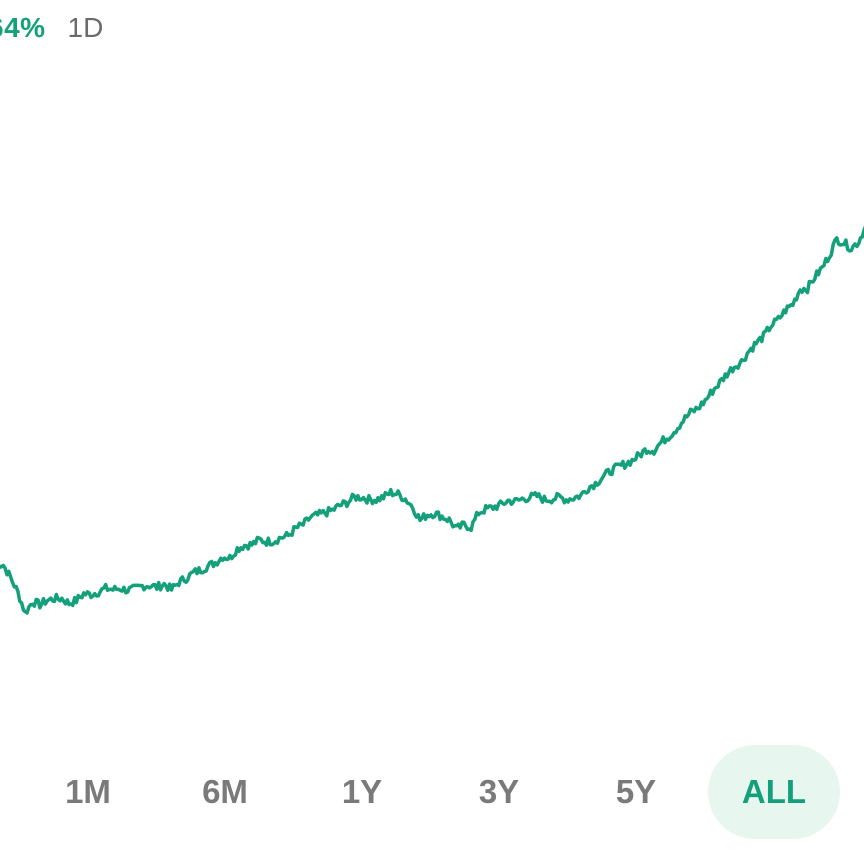  Describe the element at coordinates (499, 792) in the screenshot. I see `range-3y-button: 3Y` at that location.